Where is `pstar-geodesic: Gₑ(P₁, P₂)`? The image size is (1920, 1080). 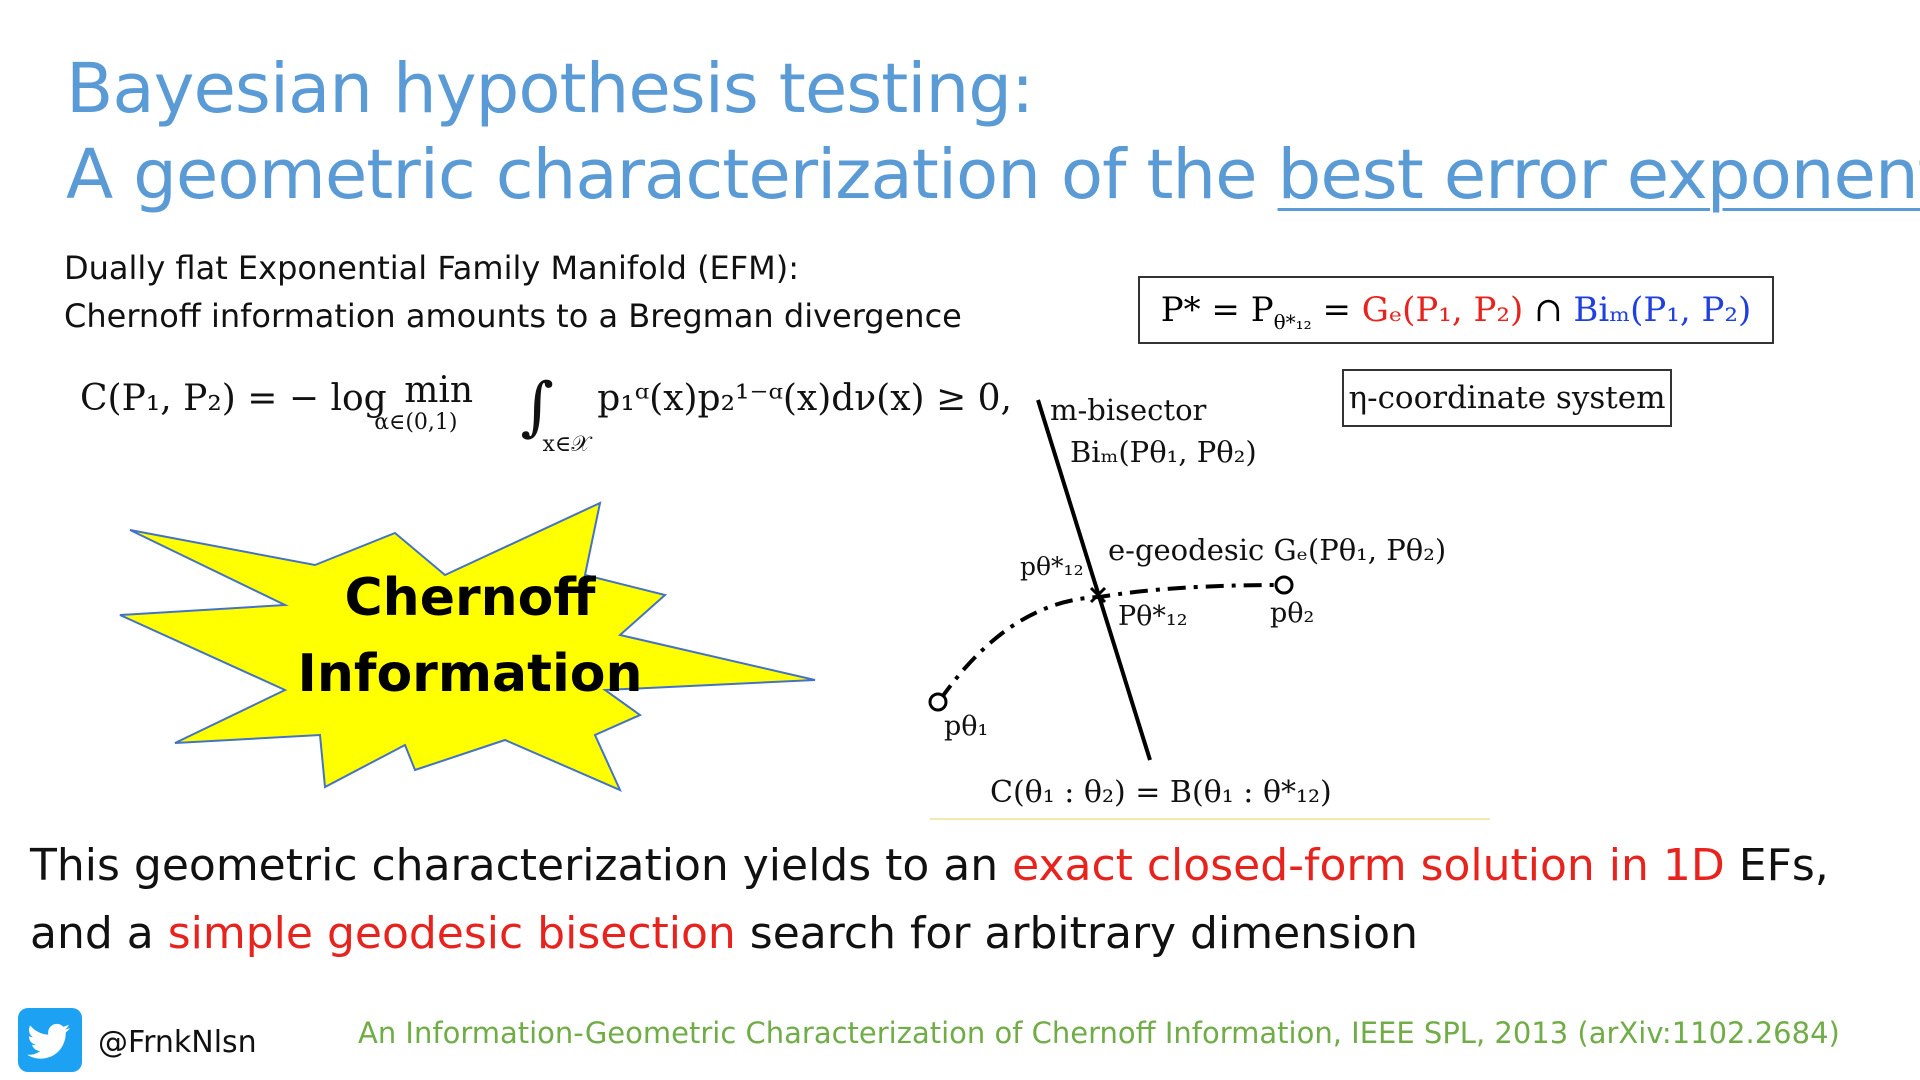
pstar-geodesic: Gₑ(P₁, P₂) is located at coordinates (1442, 310).